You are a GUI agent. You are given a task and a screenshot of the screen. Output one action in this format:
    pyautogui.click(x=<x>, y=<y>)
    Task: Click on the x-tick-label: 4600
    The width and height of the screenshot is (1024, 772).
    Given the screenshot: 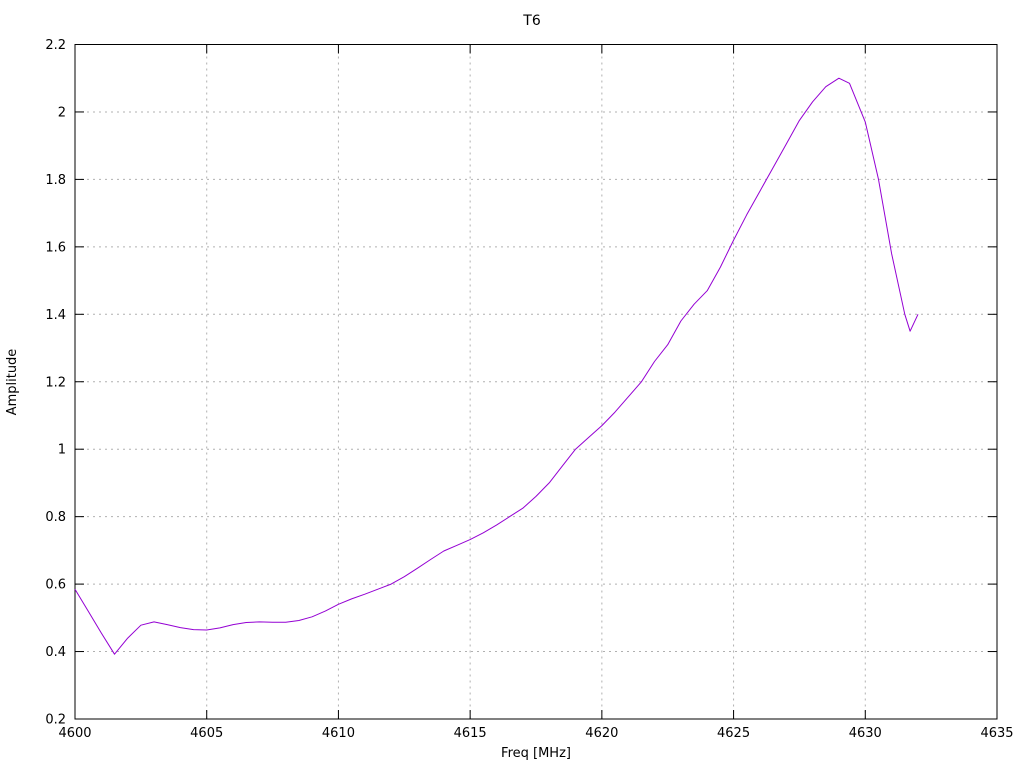 What is the action you would take?
    pyautogui.click(x=74, y=733)
    